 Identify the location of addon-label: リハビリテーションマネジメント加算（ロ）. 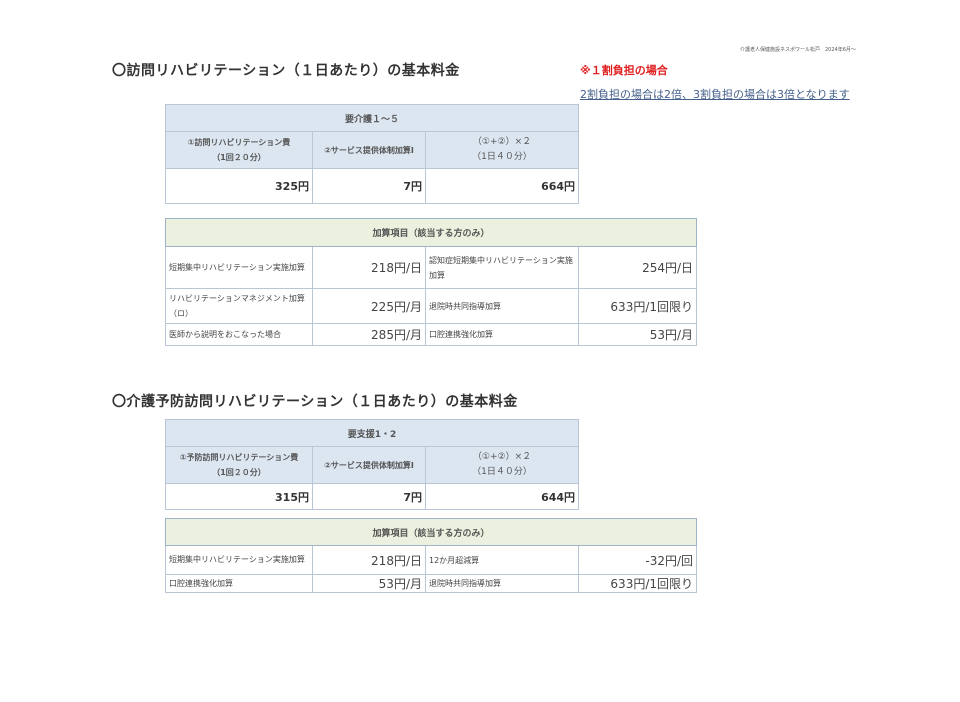
(239, 306).